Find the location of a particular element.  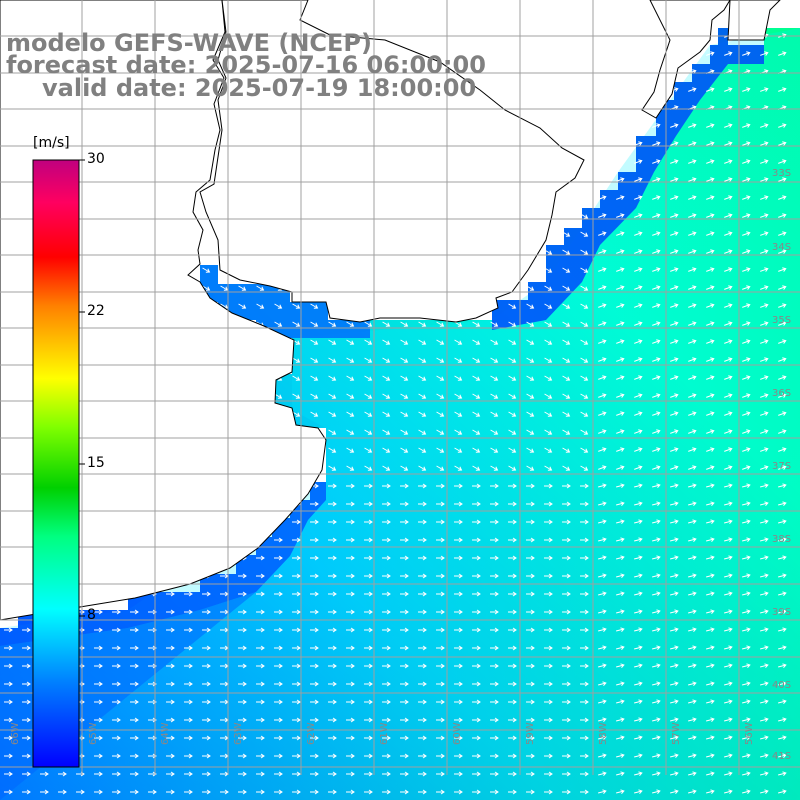

latitude-label: 33S is located at coordinates (782, 173).